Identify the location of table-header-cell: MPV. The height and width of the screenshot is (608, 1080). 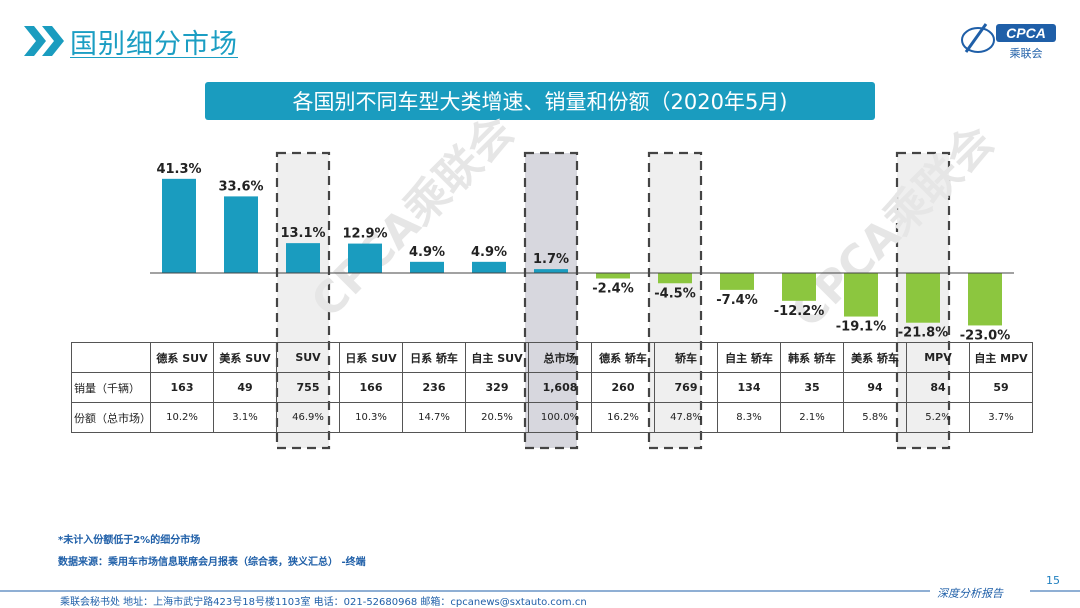
(938, 357).